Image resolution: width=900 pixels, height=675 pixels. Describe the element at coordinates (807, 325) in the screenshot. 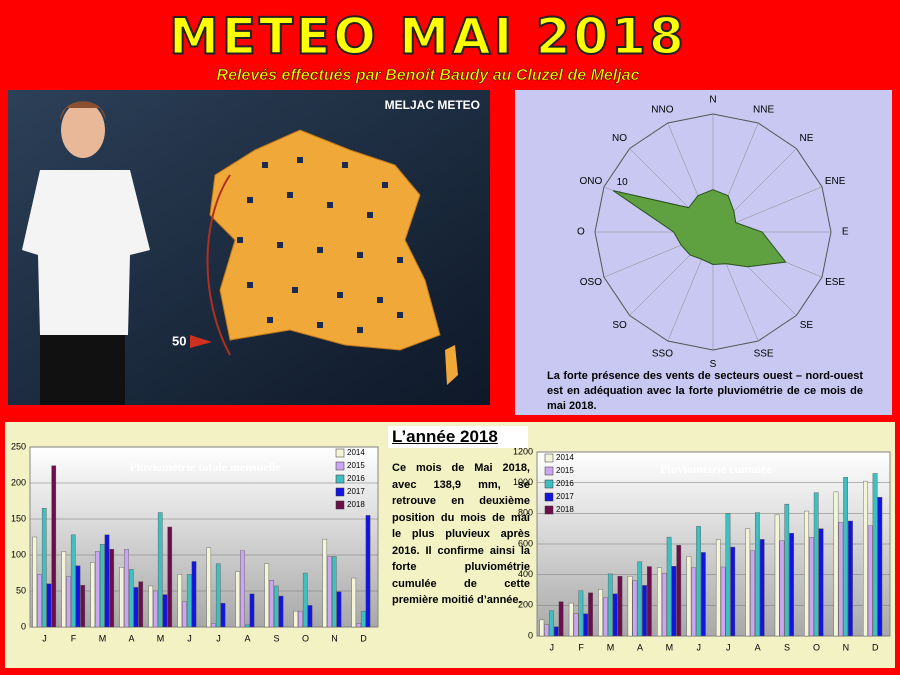

I see `radar-category-label: SE` at that location.